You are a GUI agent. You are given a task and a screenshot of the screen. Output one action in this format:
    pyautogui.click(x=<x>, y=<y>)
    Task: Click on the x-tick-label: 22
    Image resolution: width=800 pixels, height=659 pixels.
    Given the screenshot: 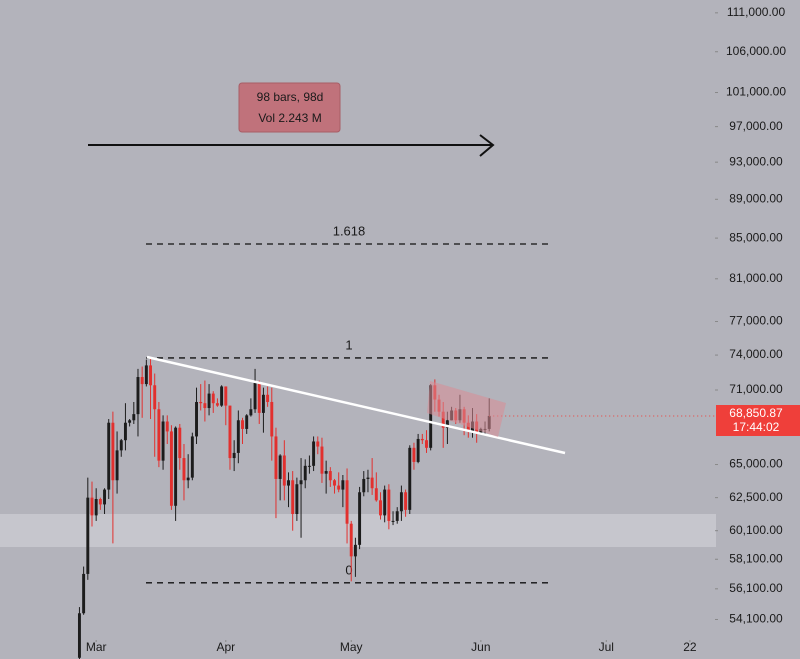 What is the action you would take?
    pyautogui.click(x=690, y=647)
    